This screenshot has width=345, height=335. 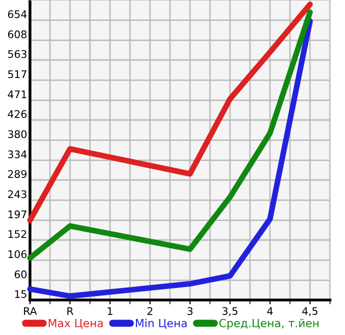 I want to click on x-tick-label: 4,5, so click(x=310, y=311).